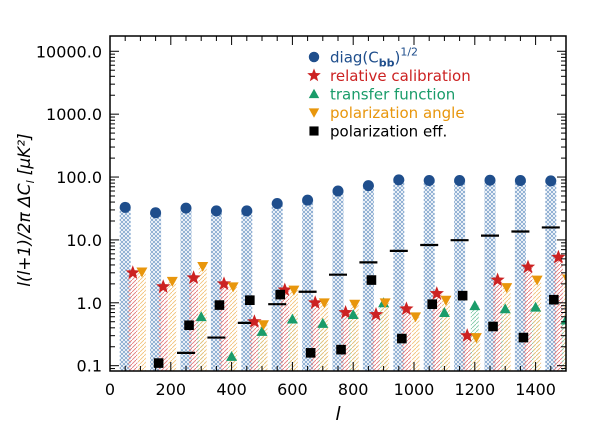 The image size is (598, 441). I want to click on x-tick-labels: 0 200 400 600 800 1000 1200 1400, so click(330, 389).